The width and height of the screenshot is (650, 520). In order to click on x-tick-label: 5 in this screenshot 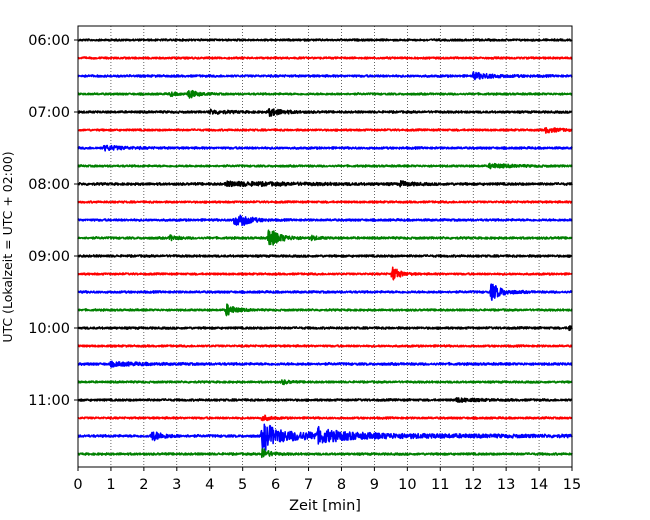, I will do `click(242, 485)`.